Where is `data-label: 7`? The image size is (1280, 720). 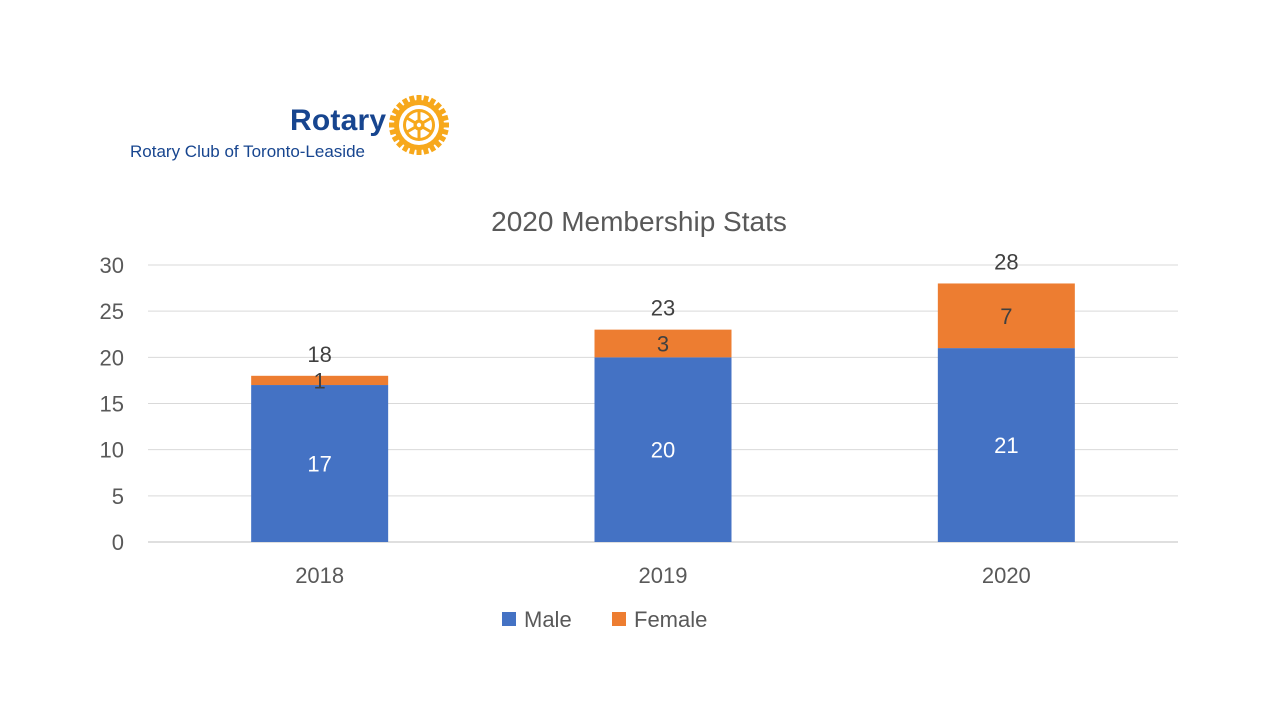 data-label: 7 is located at coordinates (1006, 316).